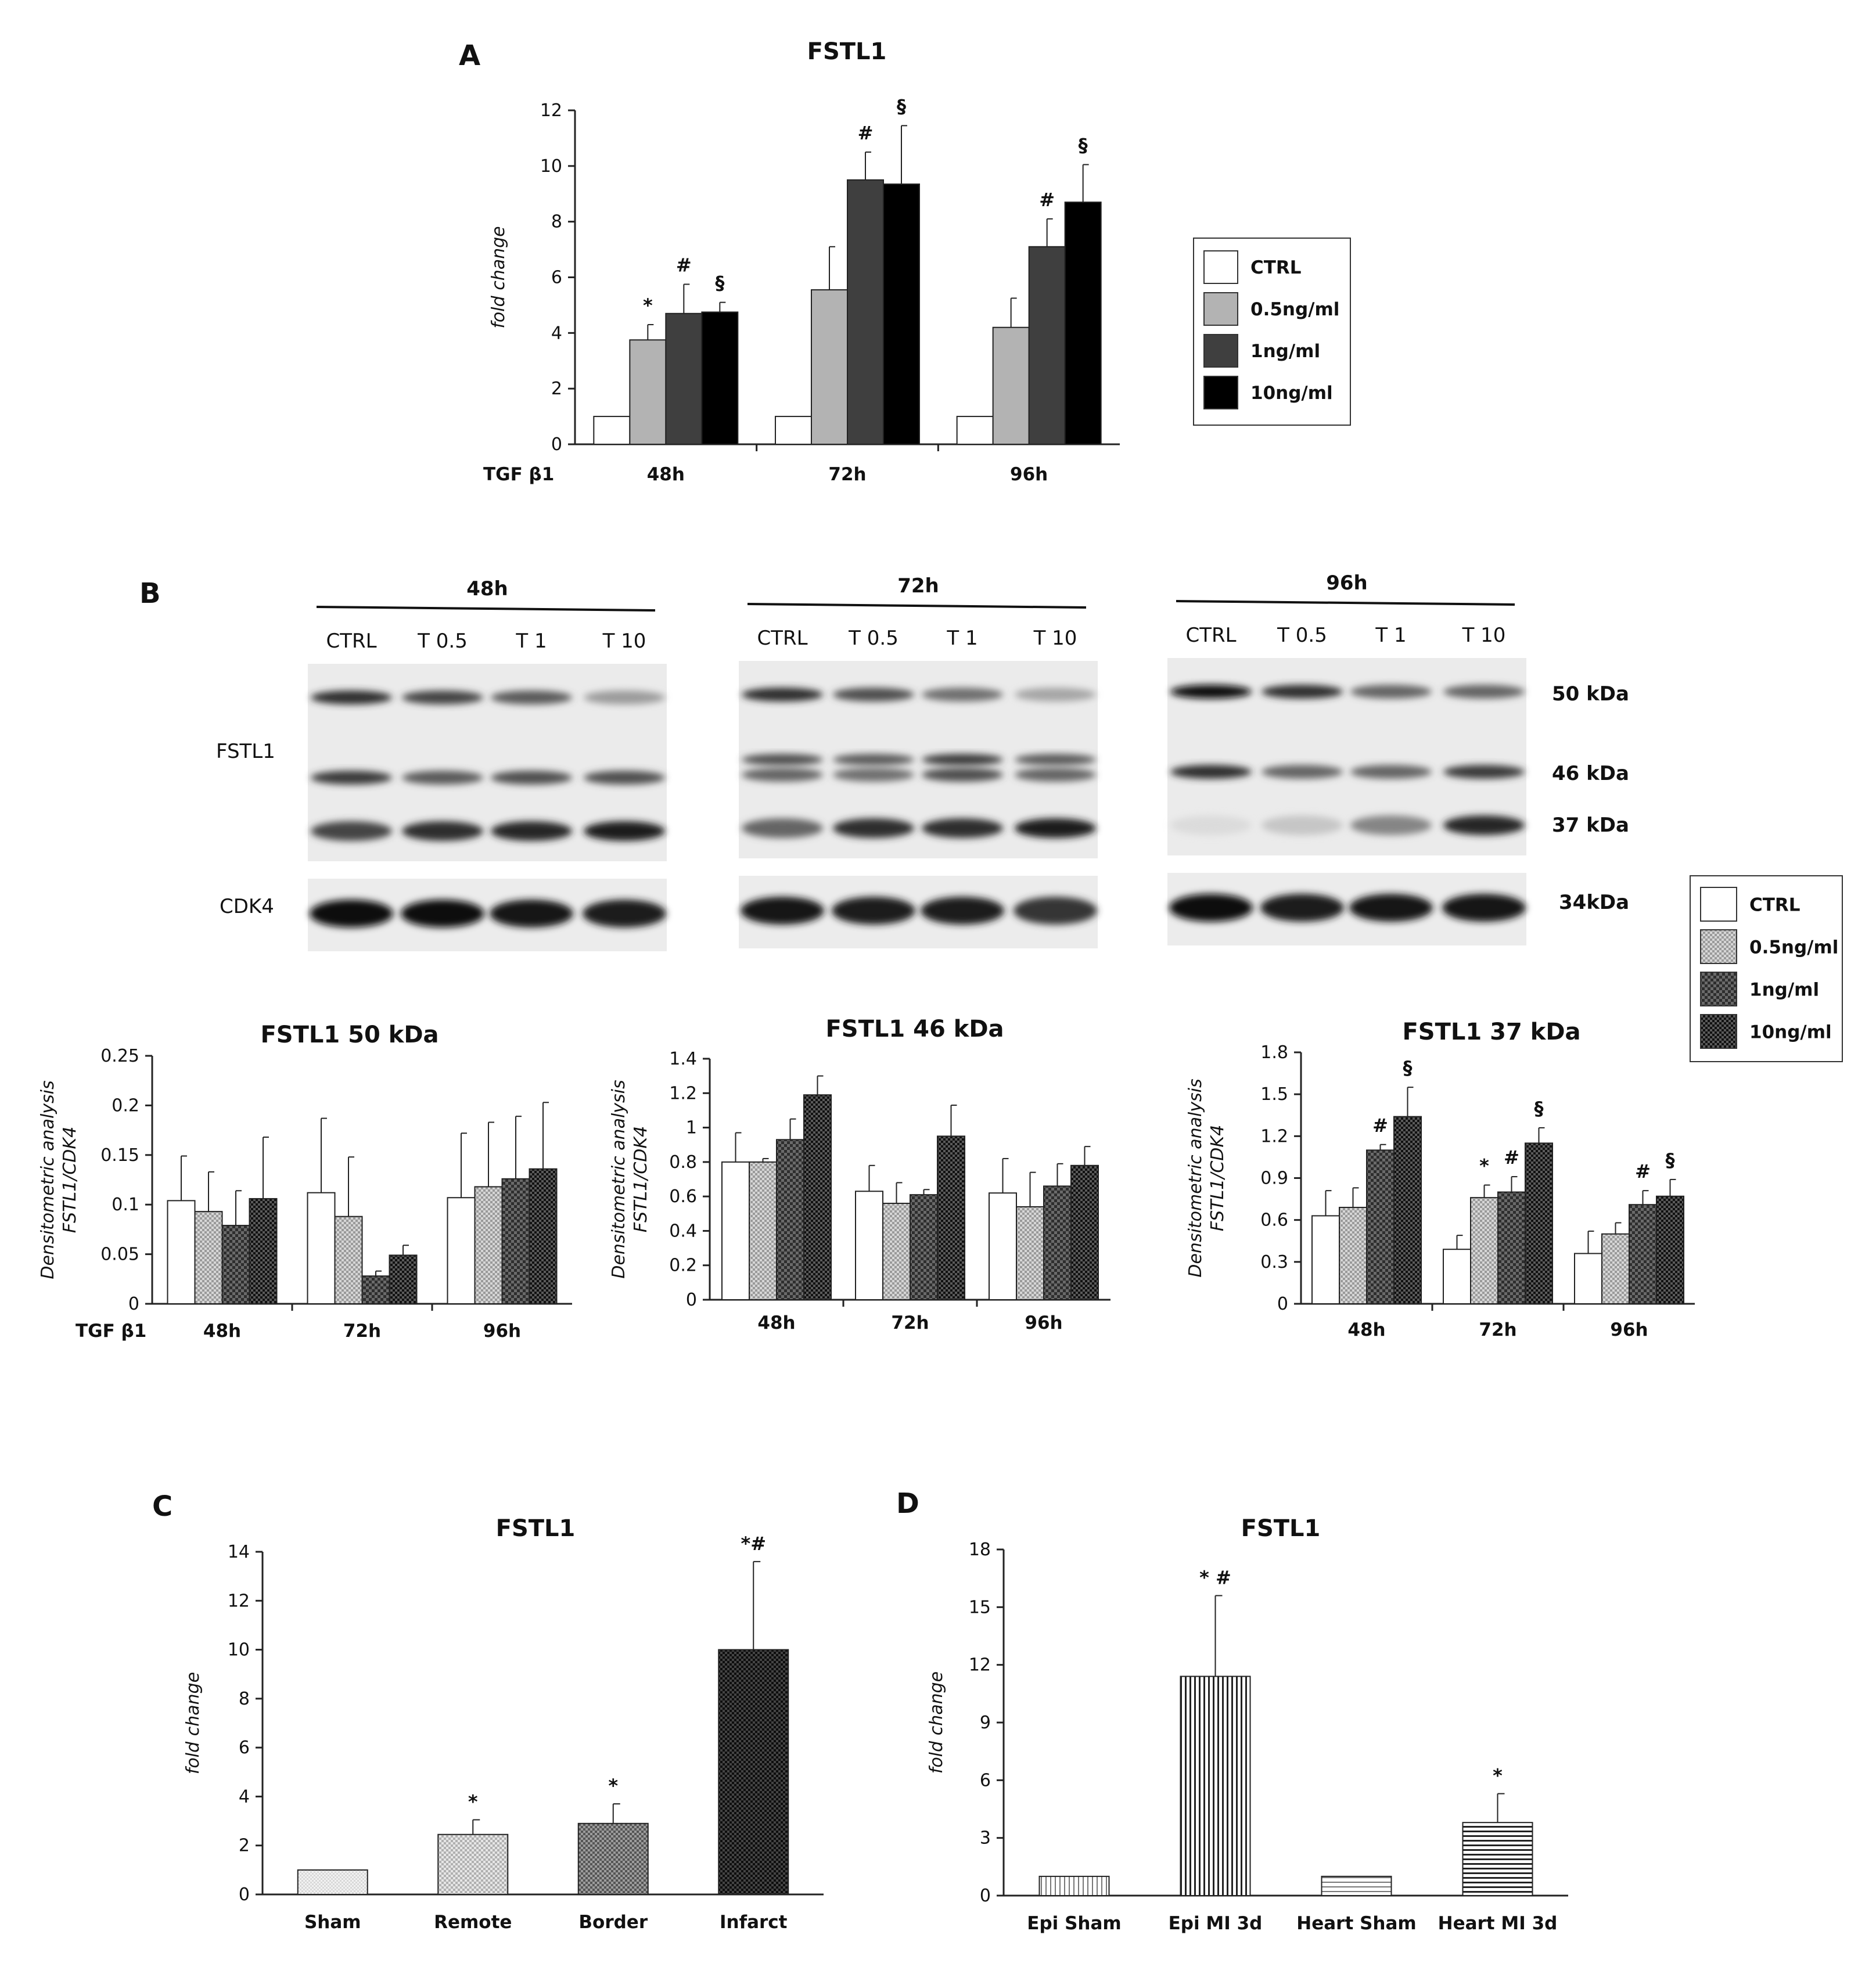 This screenshot has height=1974, width=1876. Describe the element at coordinates (754, 1772) in the screenshot. I see `bar-infarct` at that location.